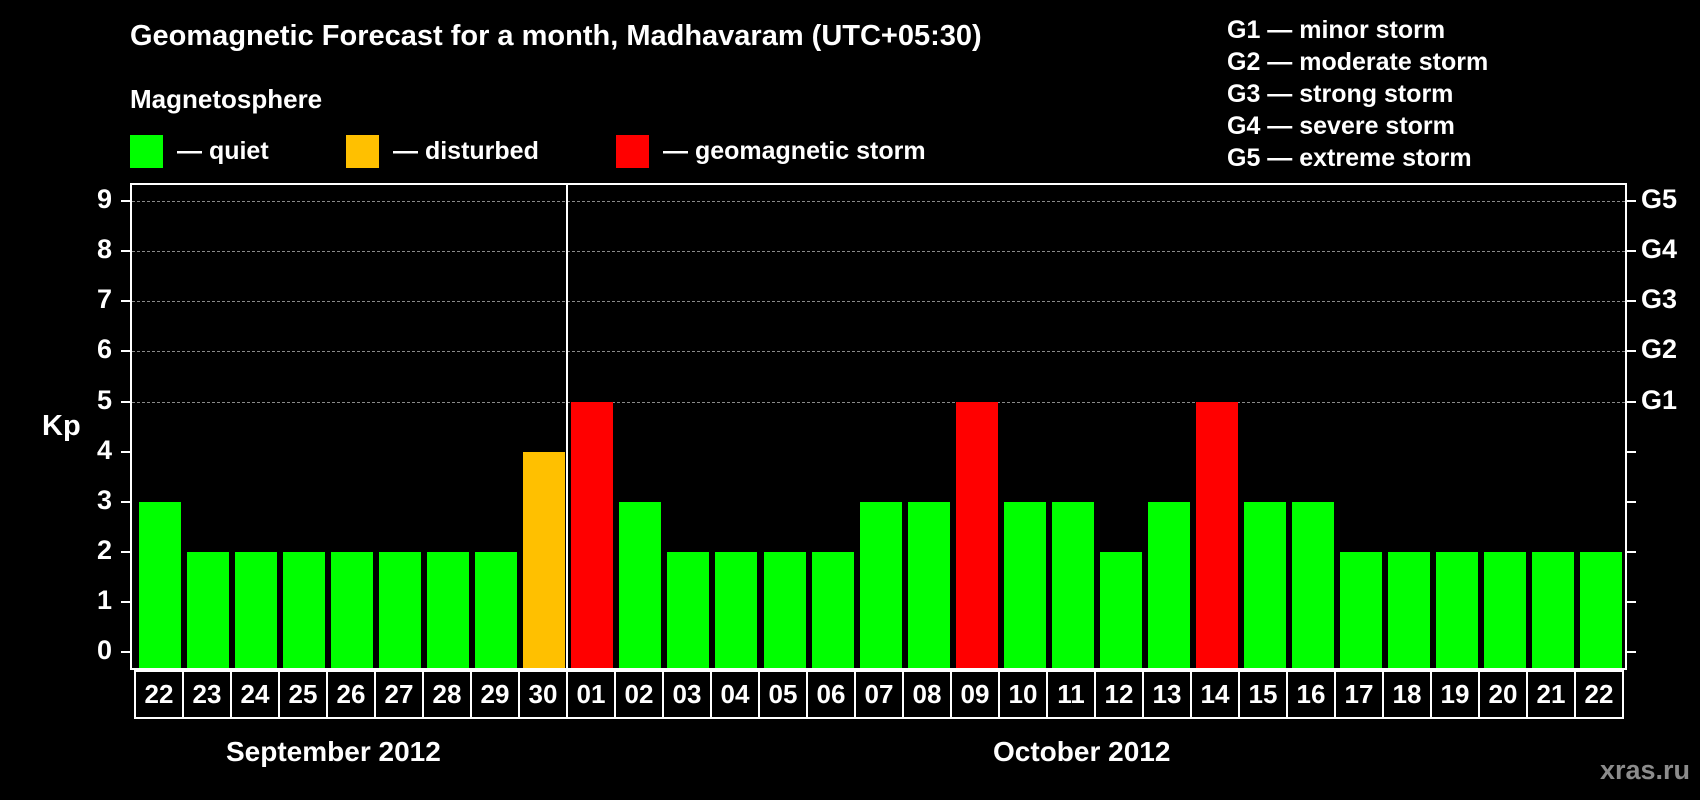 The width and height of the screenshot is (1700, 800). Describe the element at coordinates (1082, 751) in the screenshot. I see `month-label-october: October 2012` at that location.